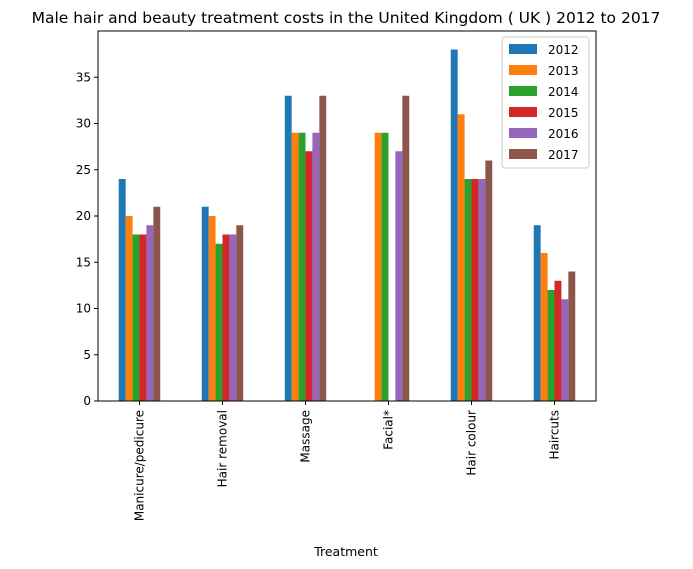  What do you see at coordinates (345, 551) in the screenshot?
I see `x-axis-label: Treatment` at bounding box center [345, 551].